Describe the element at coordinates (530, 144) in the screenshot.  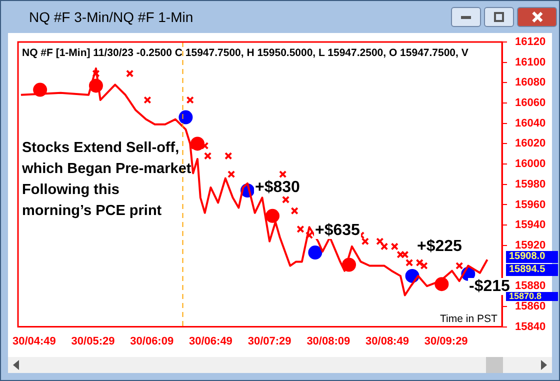
I see `y-tick-label: 16020` at that location.